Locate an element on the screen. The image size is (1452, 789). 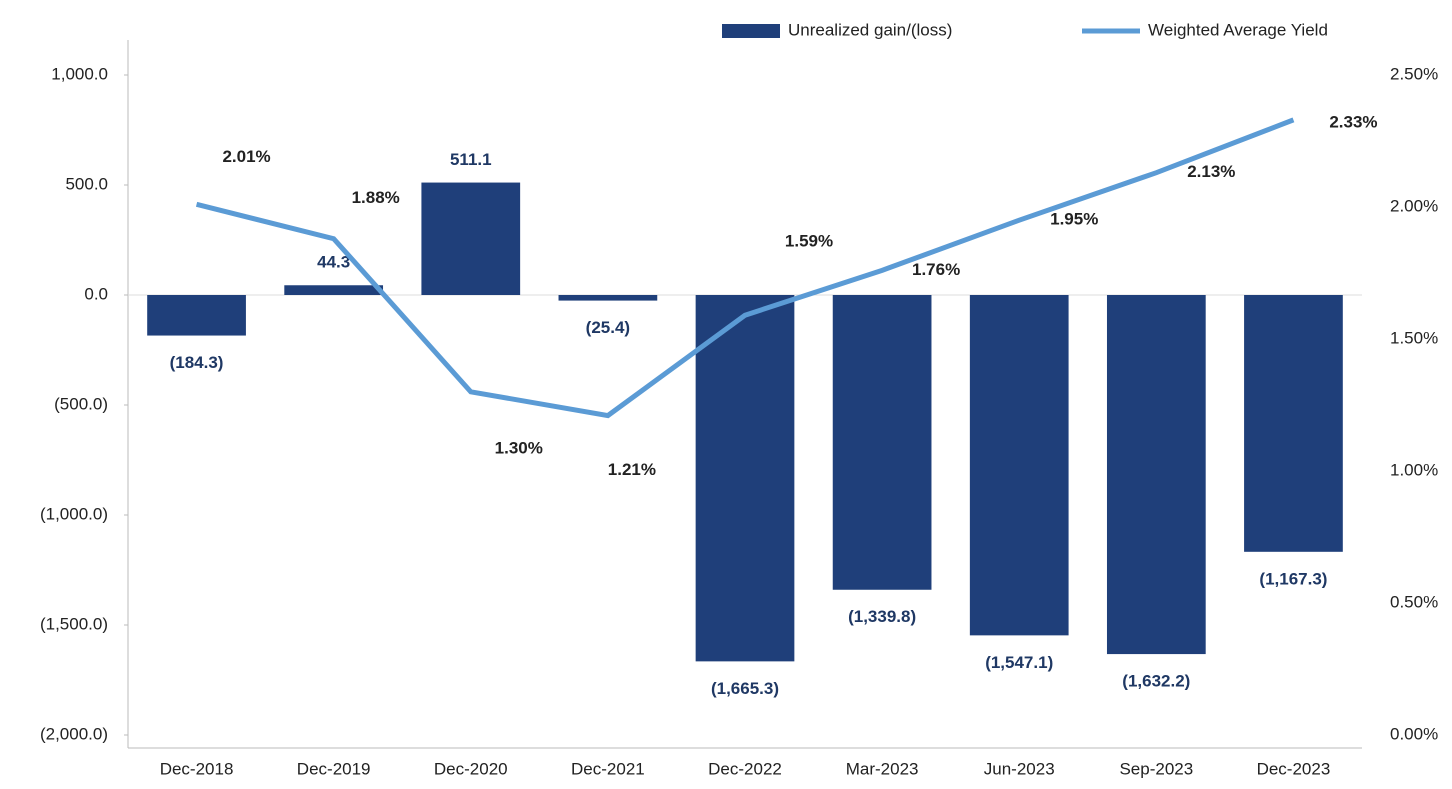
line-value-label: 1.30% is located at coordinates (519, 447).